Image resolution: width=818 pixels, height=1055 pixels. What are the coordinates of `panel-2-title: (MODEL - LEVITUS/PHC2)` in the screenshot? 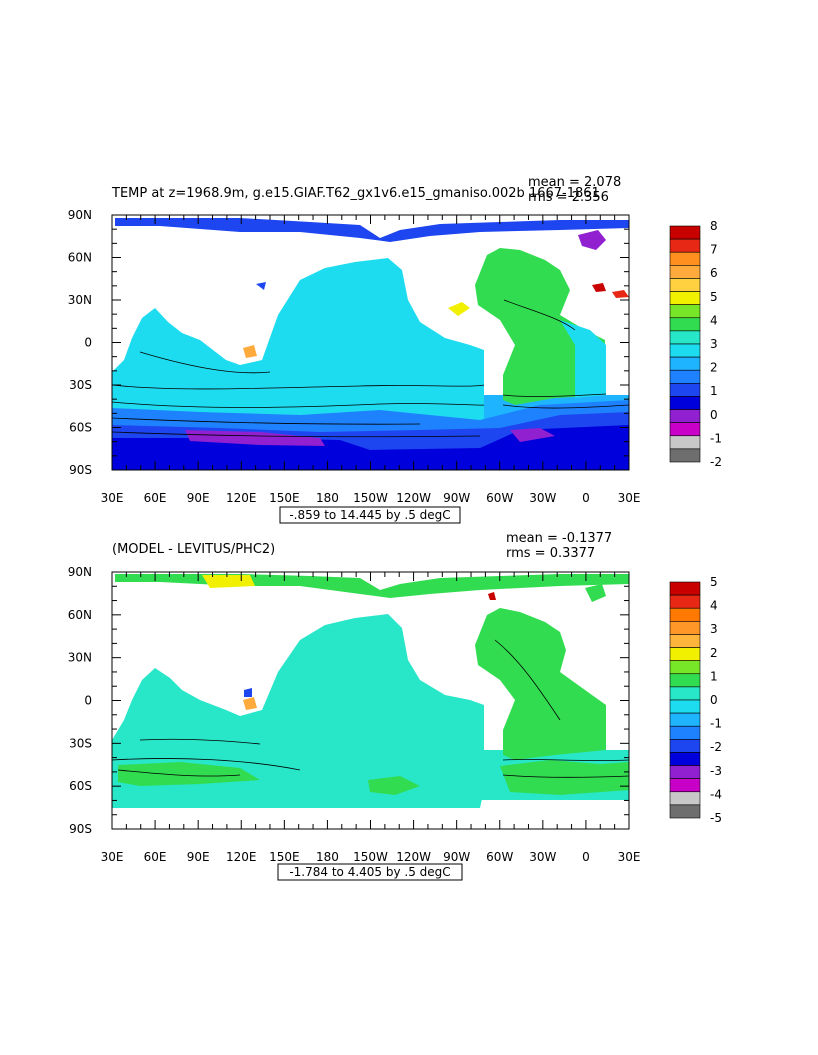 It's located at (193, 549).